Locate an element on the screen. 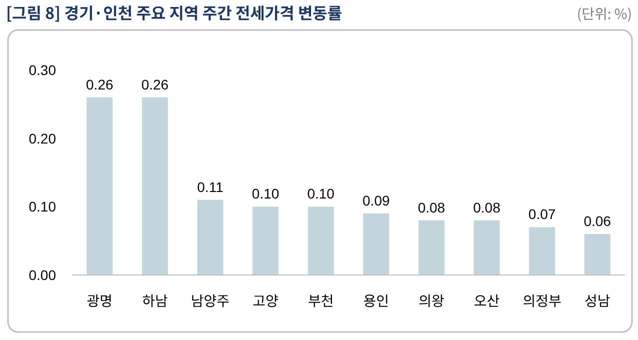 Image resolution: width=638 pixels, height=340 pixels. data-label: 0.07 is located at coordinates (542, 214).